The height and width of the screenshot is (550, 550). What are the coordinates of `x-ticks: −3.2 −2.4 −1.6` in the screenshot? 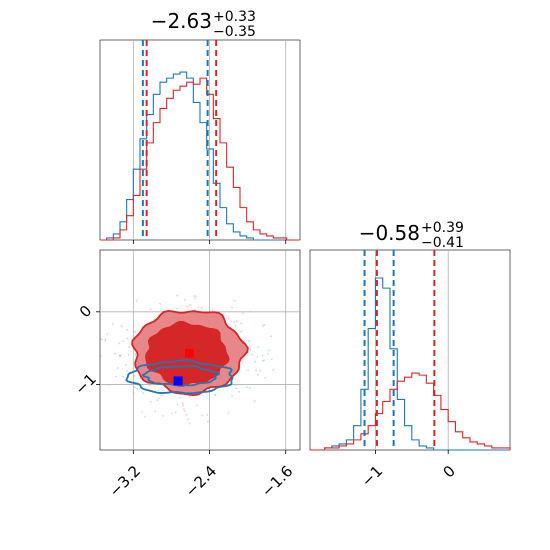 It's located at (201, 475).